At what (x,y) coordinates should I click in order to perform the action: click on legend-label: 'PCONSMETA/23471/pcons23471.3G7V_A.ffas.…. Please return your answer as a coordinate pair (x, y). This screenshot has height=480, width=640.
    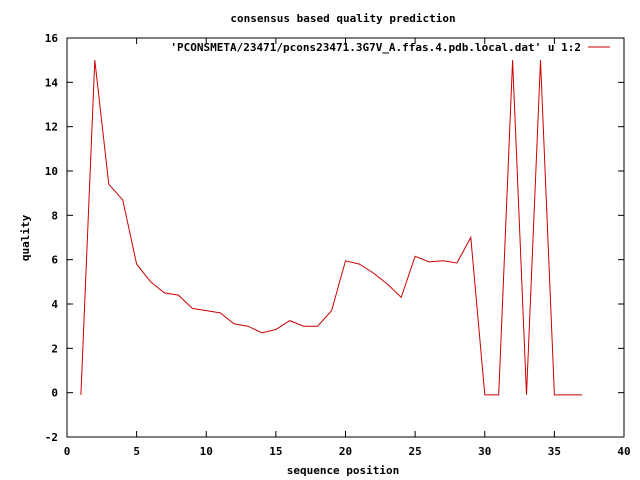
    Looking at the image, I should click on (375, 47).